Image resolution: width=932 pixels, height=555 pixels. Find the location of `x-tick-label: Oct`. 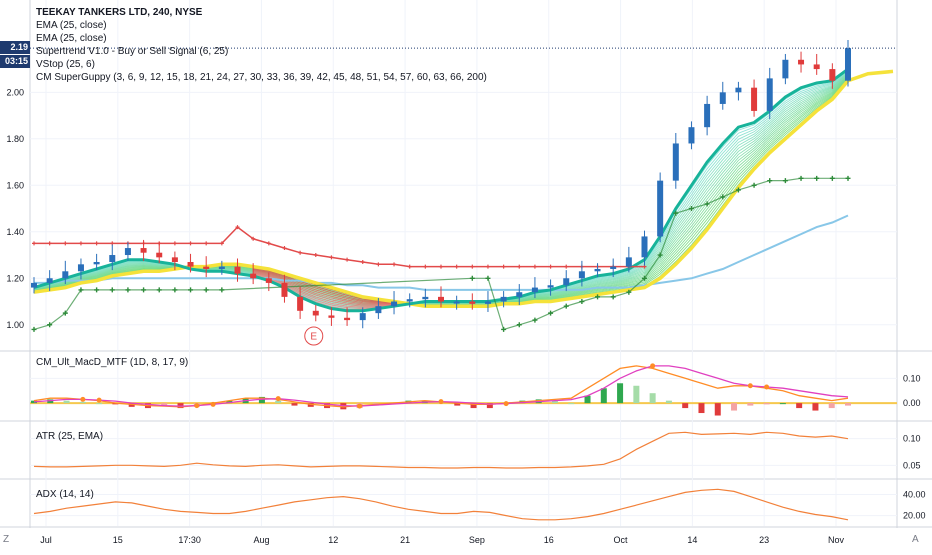

x-tick-label: Oct is located at coordinates (621, 540).